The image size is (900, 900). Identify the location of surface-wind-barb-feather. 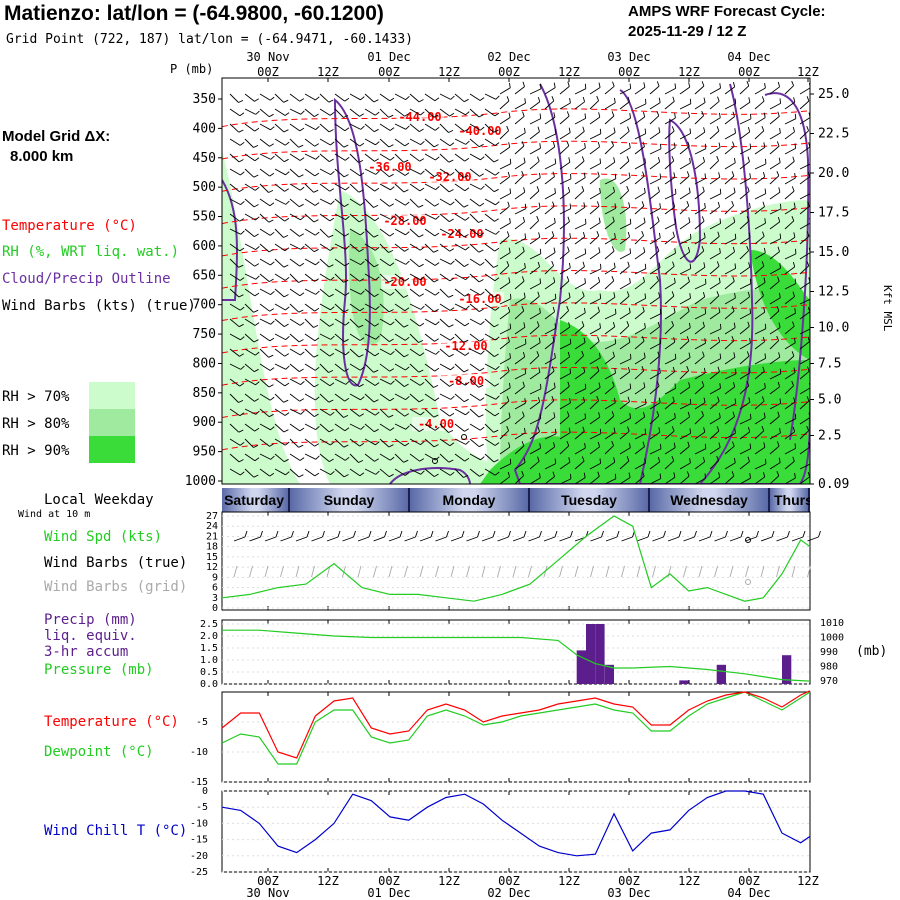
(819, 534).